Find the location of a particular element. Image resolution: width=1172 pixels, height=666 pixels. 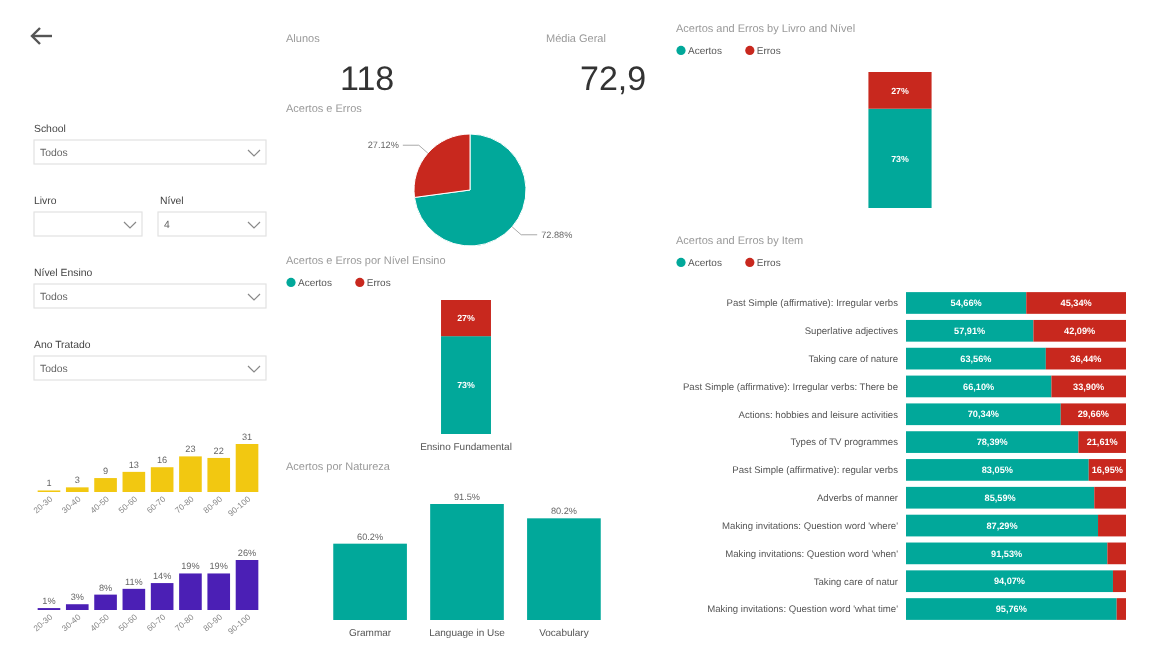

text: 72,9 is located at coordinates (613, 79).